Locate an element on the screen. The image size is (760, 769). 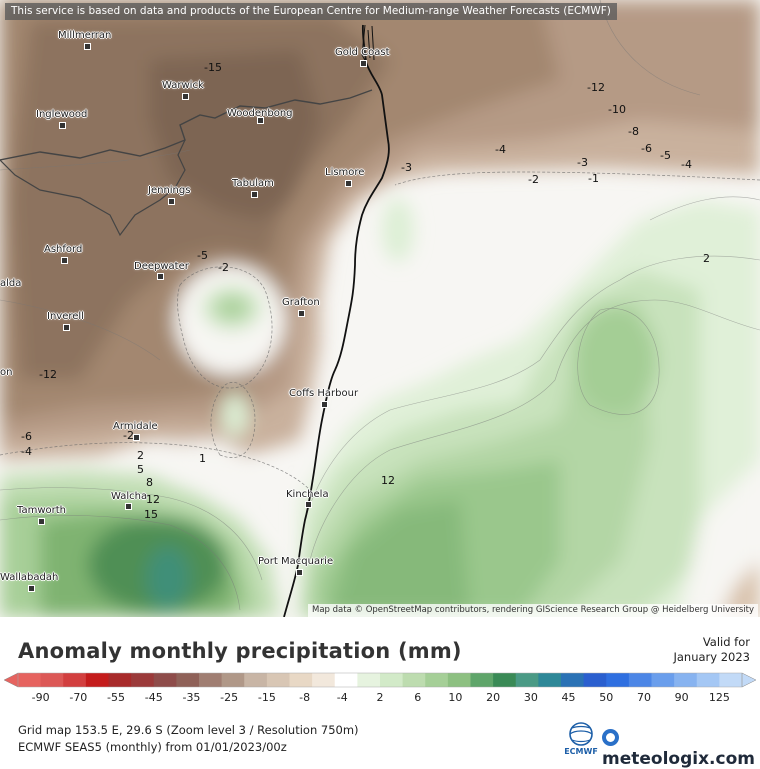
scale-tick-label: -15 is located at coordinates (267, 697).